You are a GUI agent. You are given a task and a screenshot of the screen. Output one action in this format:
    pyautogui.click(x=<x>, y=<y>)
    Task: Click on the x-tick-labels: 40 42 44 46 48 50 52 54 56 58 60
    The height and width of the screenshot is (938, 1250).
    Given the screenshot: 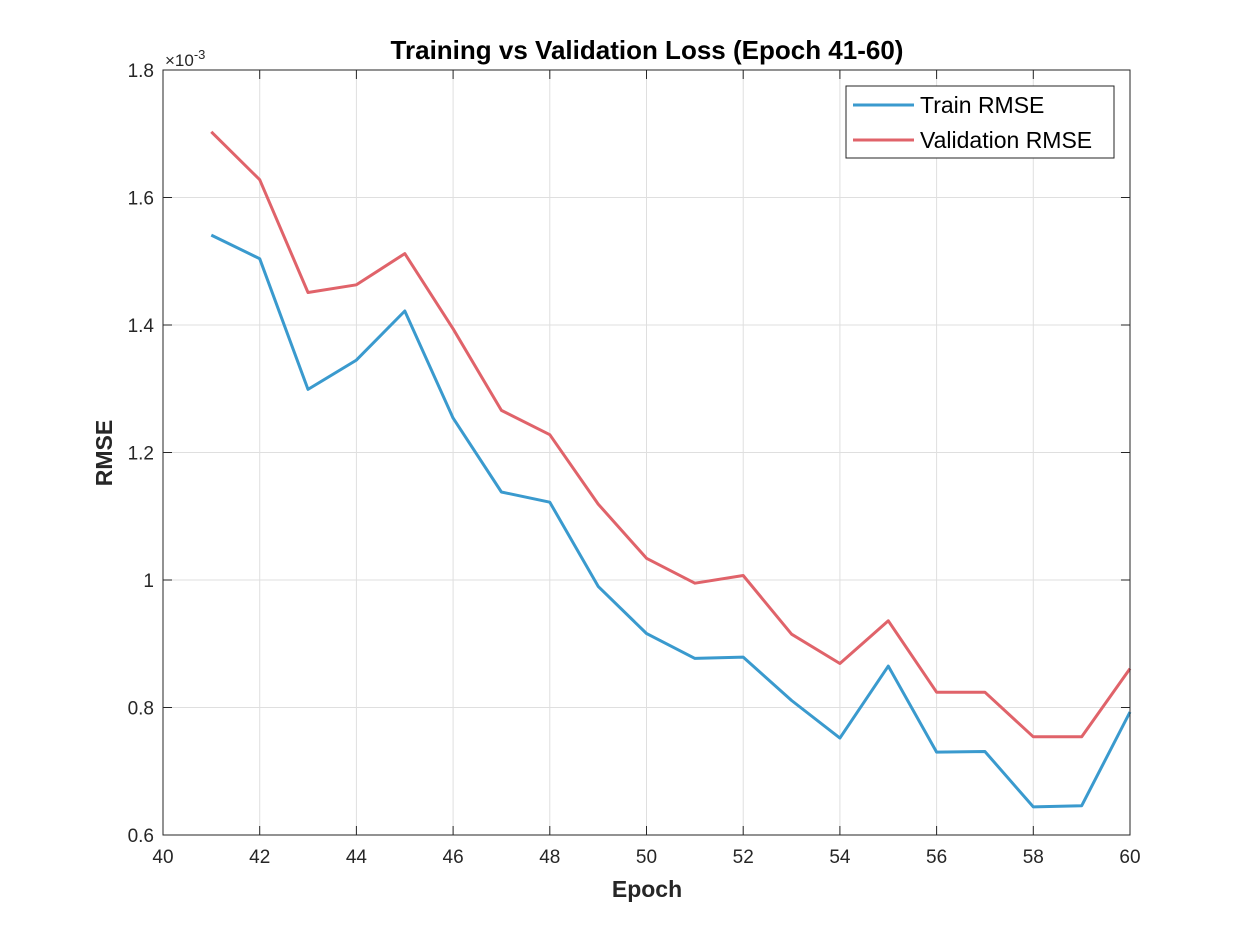 What is the action you would take?
    pyautogui.click(x=646, y=857)
    